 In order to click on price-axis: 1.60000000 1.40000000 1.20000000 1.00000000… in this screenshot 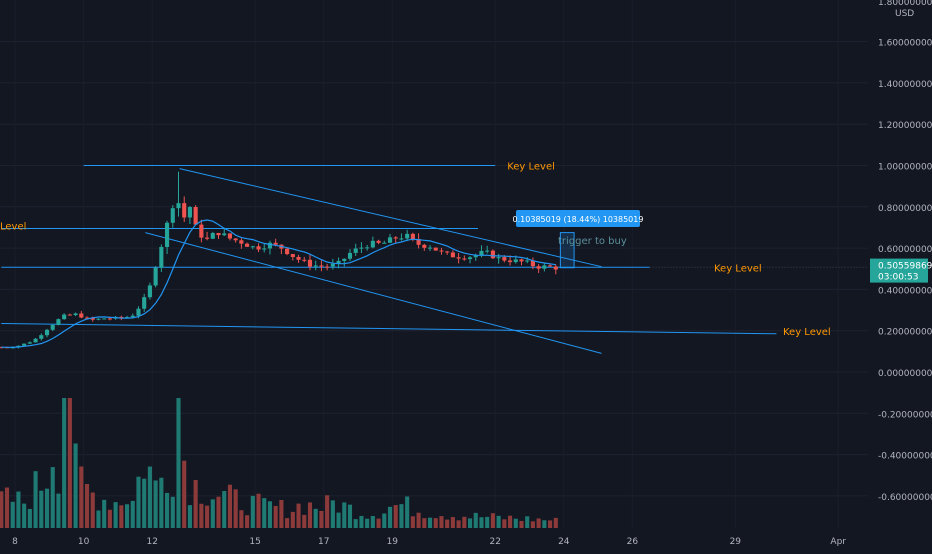, I will do `click(900, 275)`.